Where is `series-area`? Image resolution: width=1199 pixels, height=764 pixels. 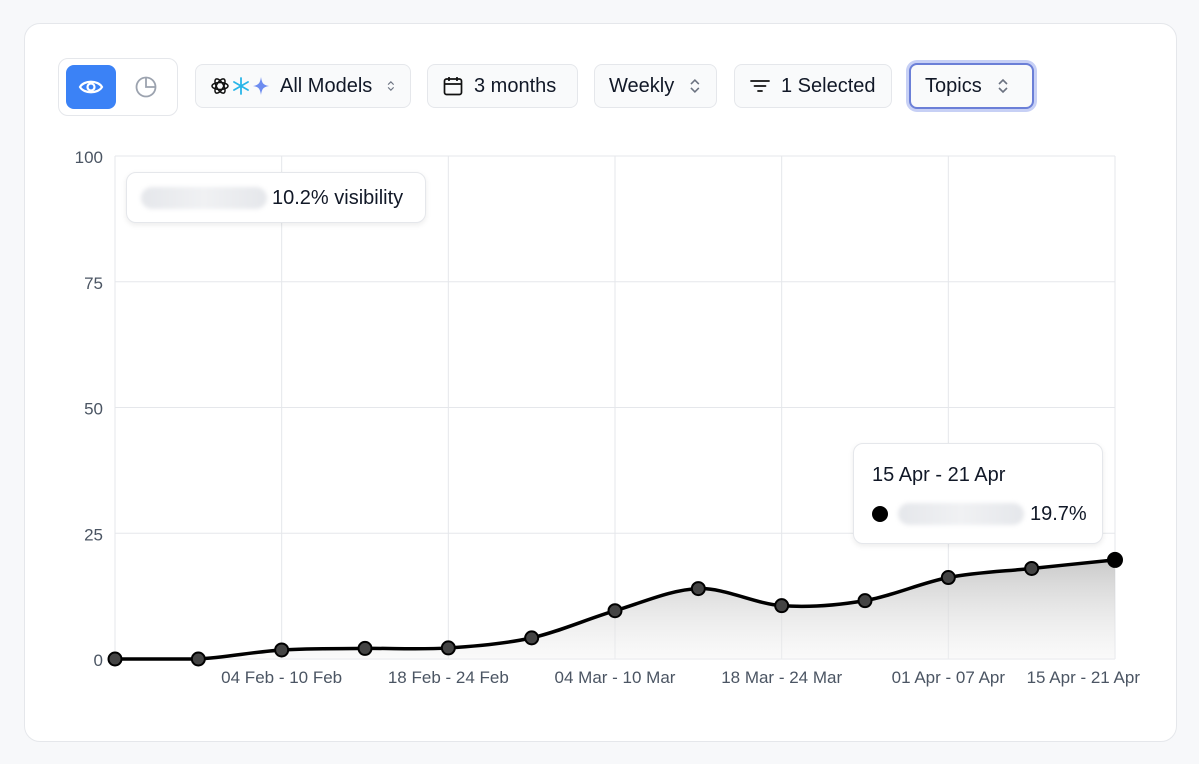 series-area is located at coordinates (615, 609).